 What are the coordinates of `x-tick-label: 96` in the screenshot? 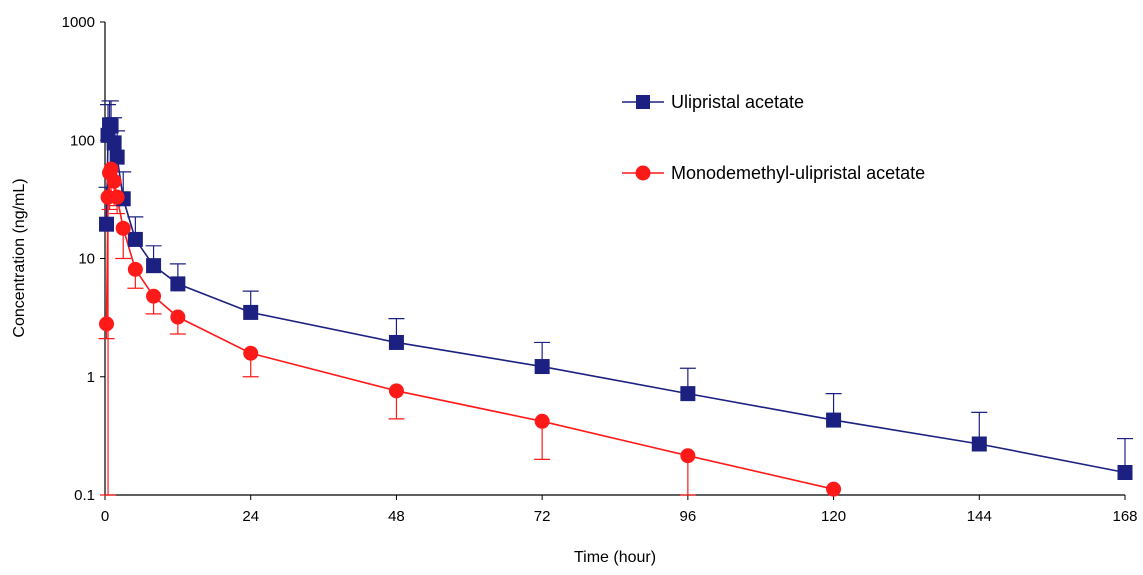 It's located at (688, 516).